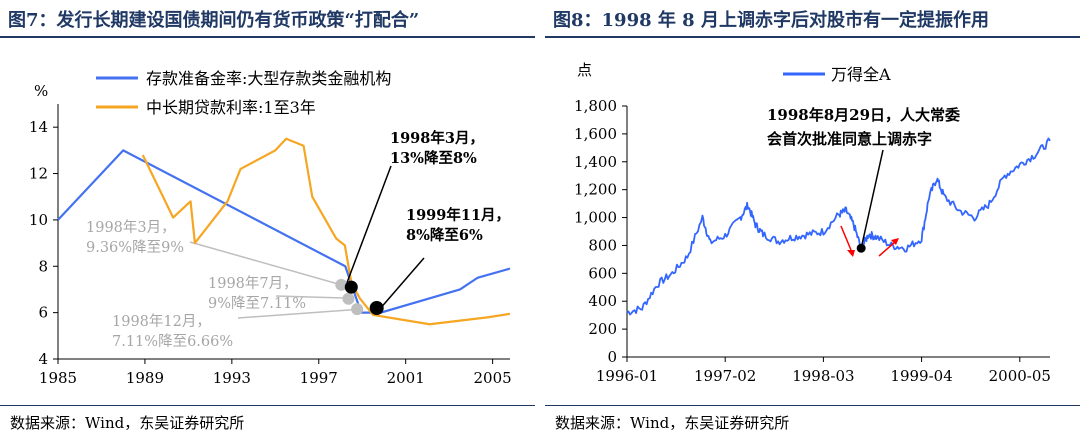  I want to click on x-tick-label: 1993, so click(232, 378).